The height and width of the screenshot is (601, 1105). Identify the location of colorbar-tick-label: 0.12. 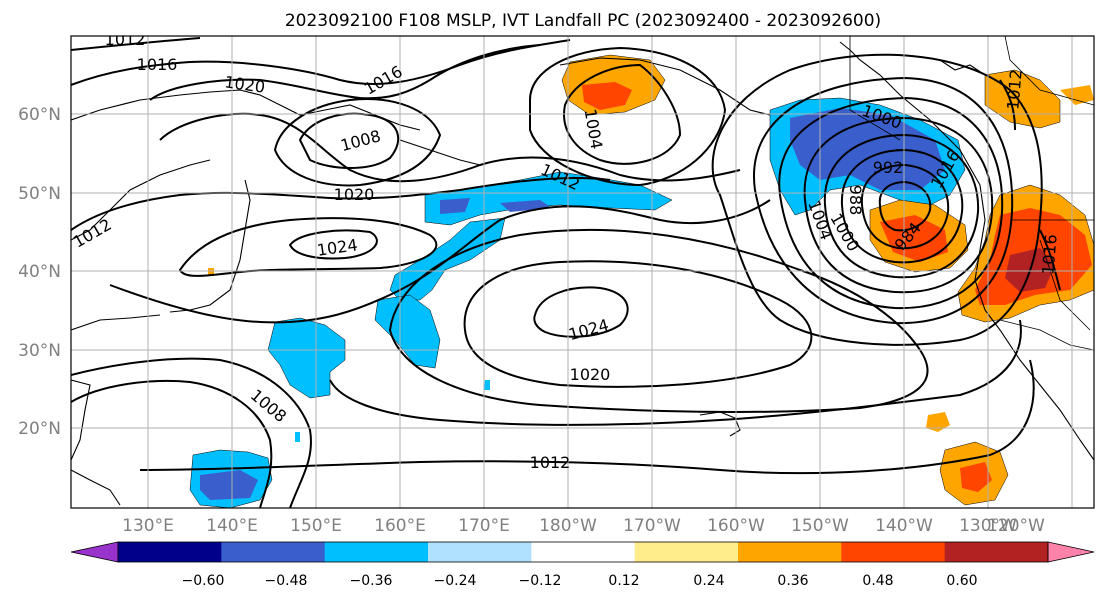
(623, 581).